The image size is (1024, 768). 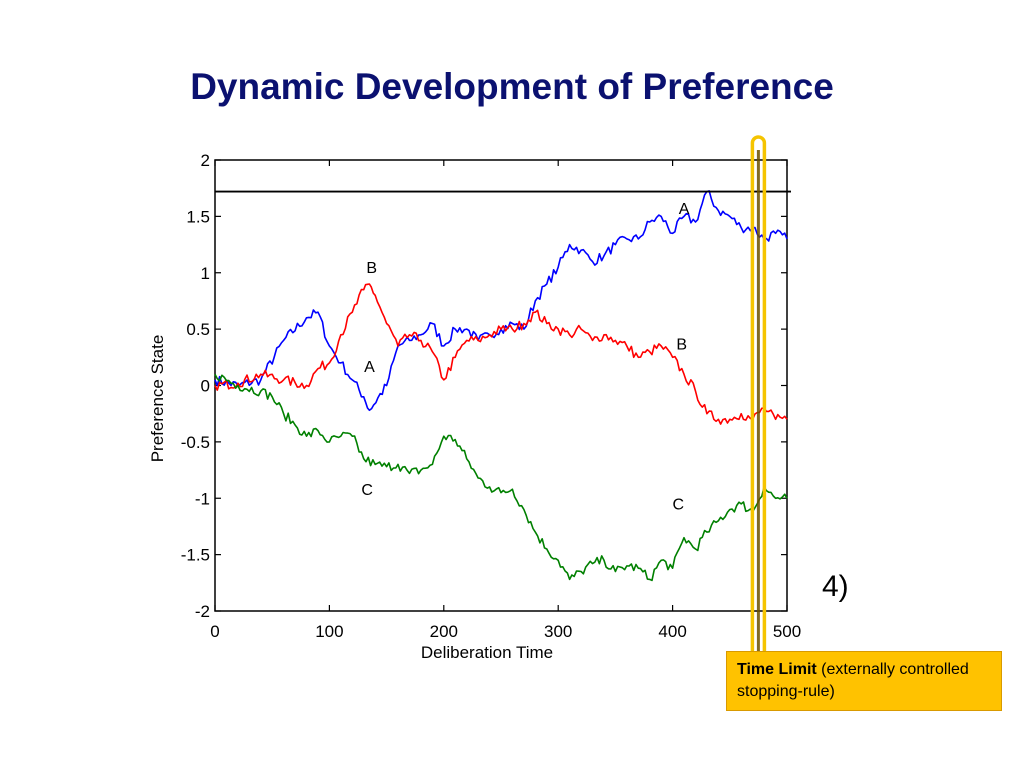 What do you see at coordinates (157, 399) in the screenshot?
I see `y-axis-label: Preference State` at bounding box center [157, 399].